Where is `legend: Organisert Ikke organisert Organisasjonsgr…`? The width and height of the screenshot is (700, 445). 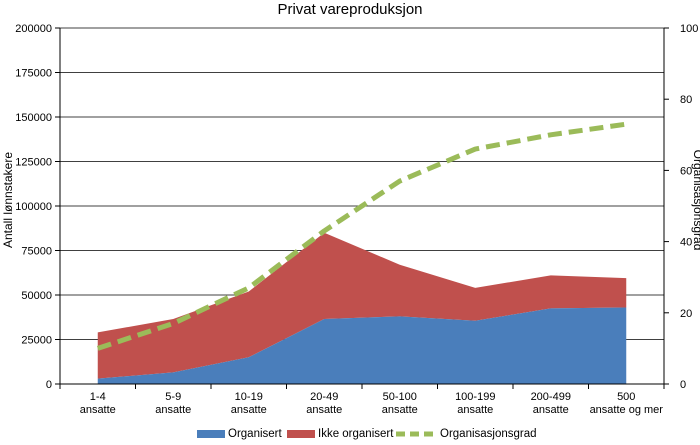 legend: Organisert Ikke organisert Organisasjonsgr… is located at coordinates (367, 434).